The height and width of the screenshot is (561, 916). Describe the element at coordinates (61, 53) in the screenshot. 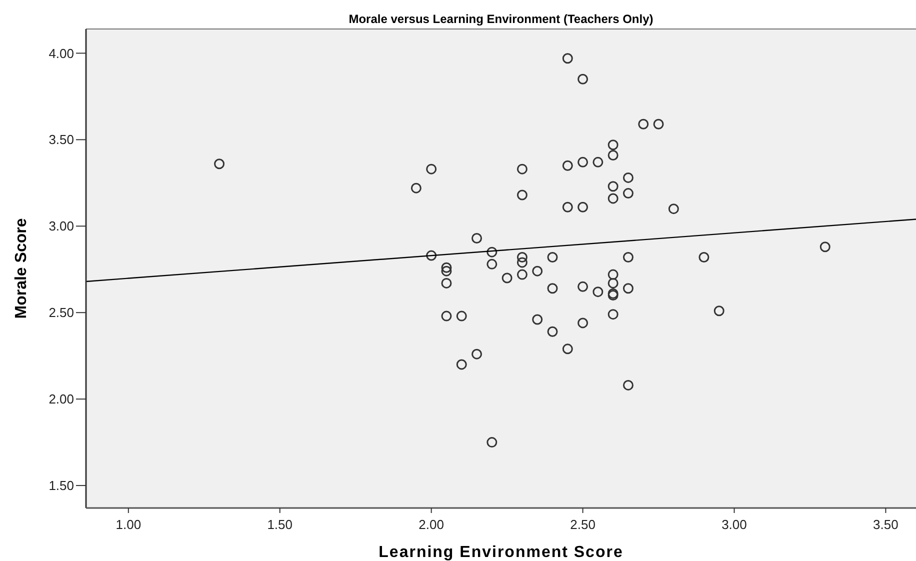

I see `y-tick-label: 4.00` at that location.